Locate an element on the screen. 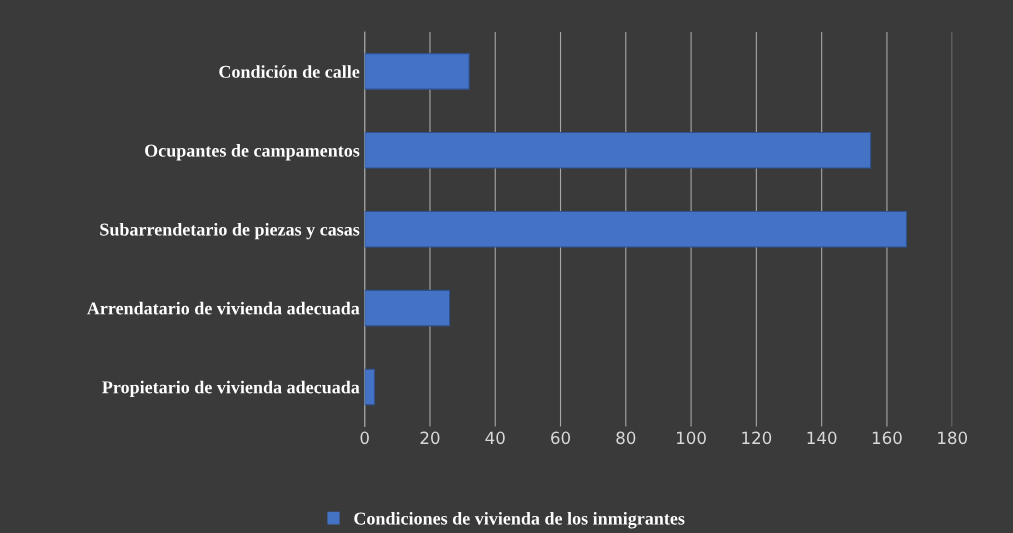  x-tick-label: 60 is located at coordinates (561, 438).